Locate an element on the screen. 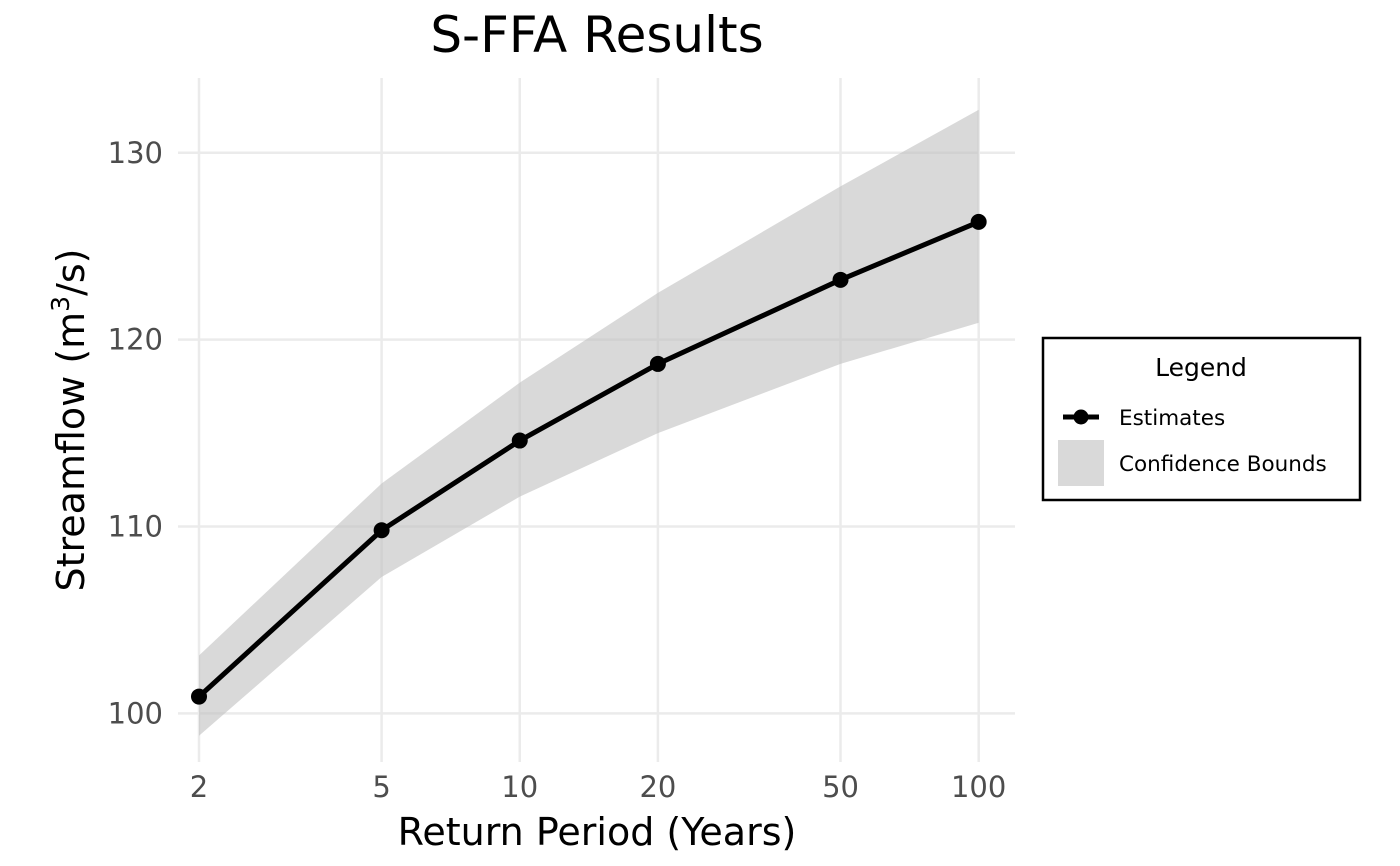 Image resolution: width=1400 pixels, height=866 pixels. x-tick-label: 5 is located at coordinates (381, 787).